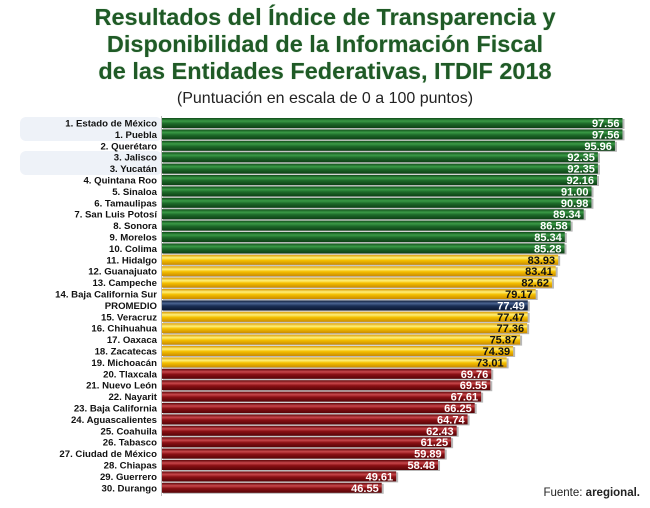 The width and height of the screenshot is (650, 508). What do you see at coordinates (458, 409) in the screenshot?
I see `value-label: 66.25` at bounding box center [458, 409].